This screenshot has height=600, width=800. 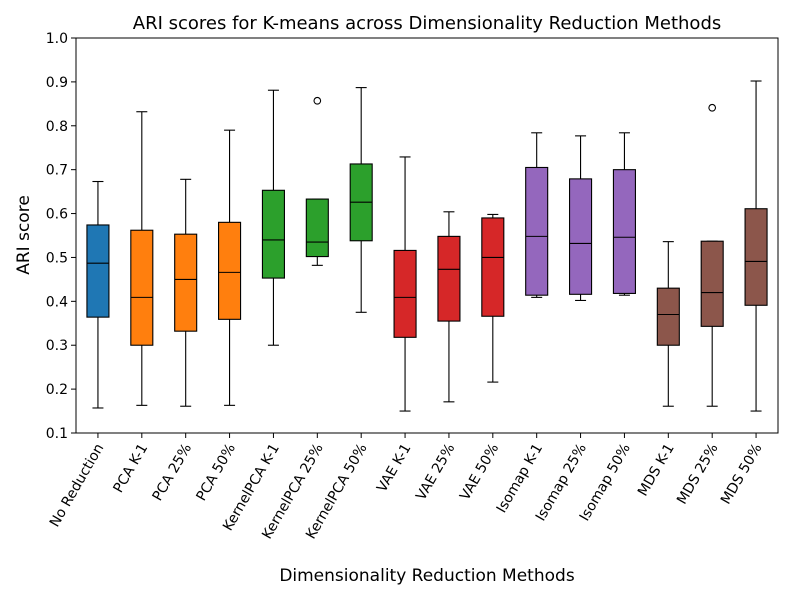 I want to click on box-no-reduction, so click(x=98, y=271).